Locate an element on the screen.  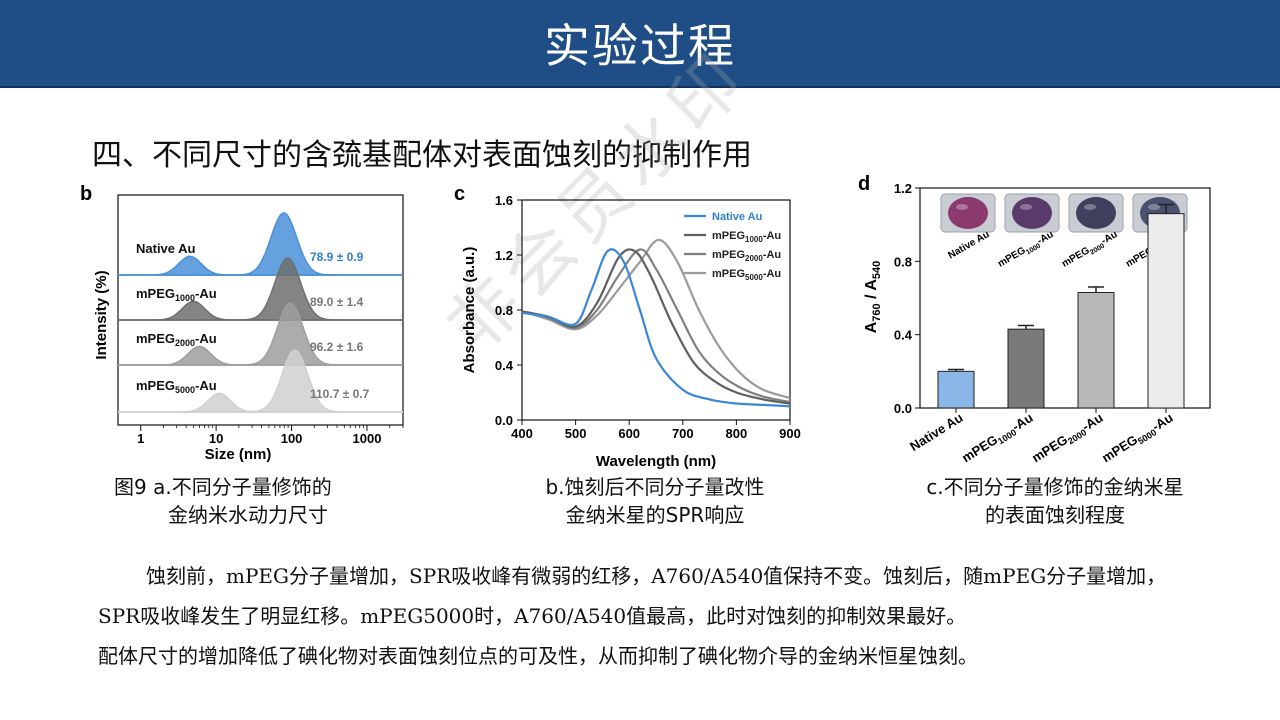
x-tick-label: 500 is located at coordinates (576, 433).